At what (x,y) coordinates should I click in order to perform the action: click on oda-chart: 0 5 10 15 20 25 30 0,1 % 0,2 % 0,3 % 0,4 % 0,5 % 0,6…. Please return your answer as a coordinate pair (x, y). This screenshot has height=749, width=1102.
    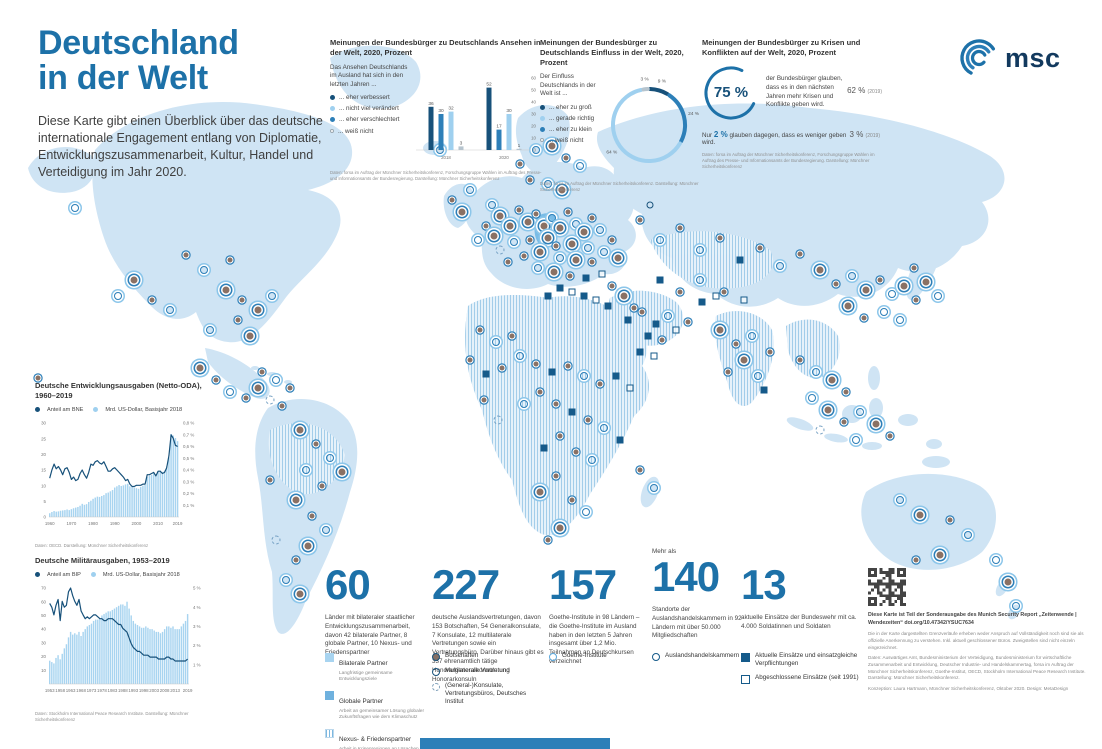
    Looking at the image, I should click on (117, 473).